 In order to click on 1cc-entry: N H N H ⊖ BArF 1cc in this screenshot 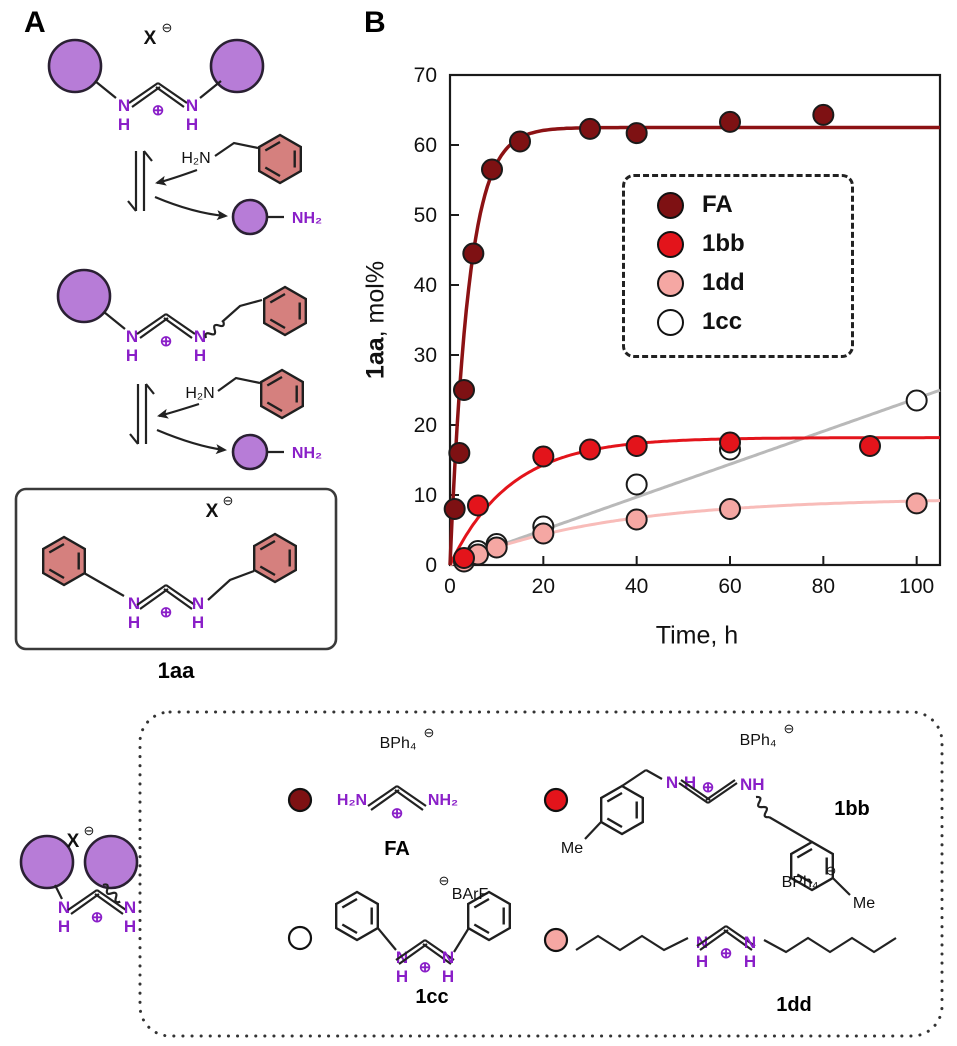, I will do `click(399, 940)`.